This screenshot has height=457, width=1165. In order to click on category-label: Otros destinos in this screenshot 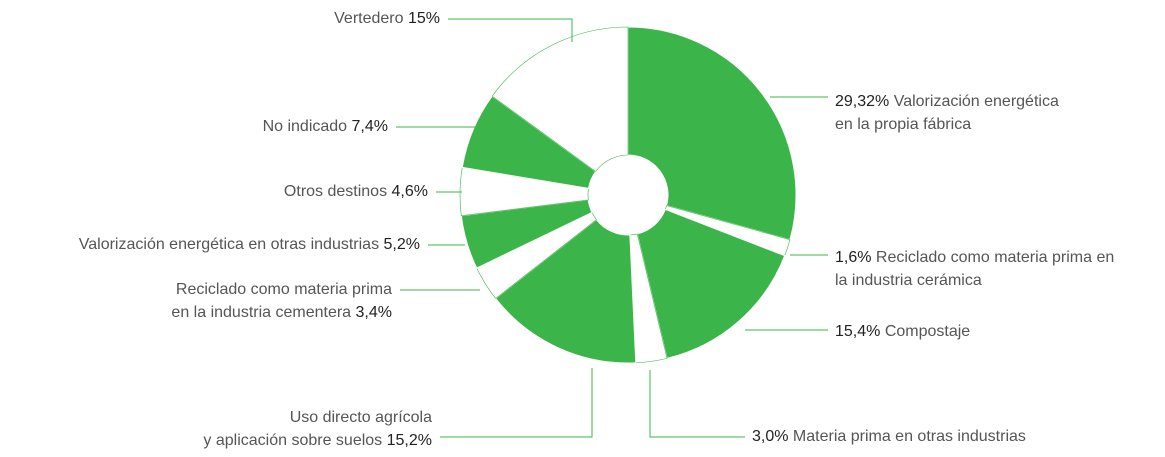, I will do `click(335, 191)`.